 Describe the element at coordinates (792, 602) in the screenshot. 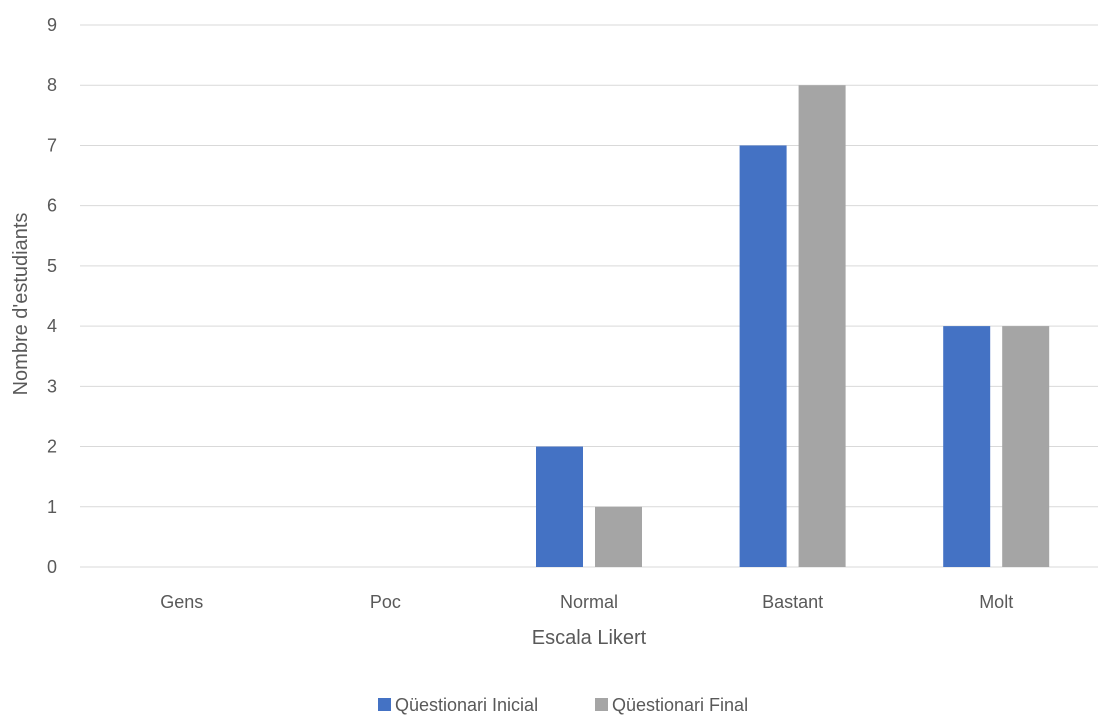

I see `x-category-label: Bastant` at that location.